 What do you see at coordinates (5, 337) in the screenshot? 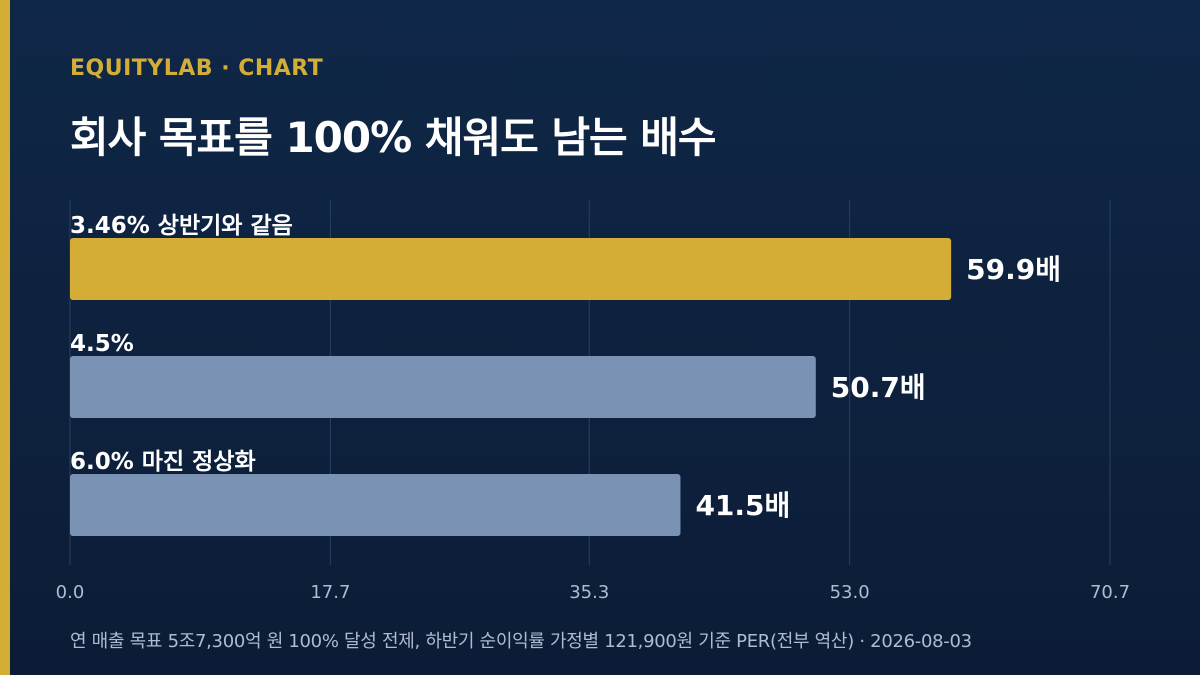
I see `accent-bar` at bounding box center [5, 337].